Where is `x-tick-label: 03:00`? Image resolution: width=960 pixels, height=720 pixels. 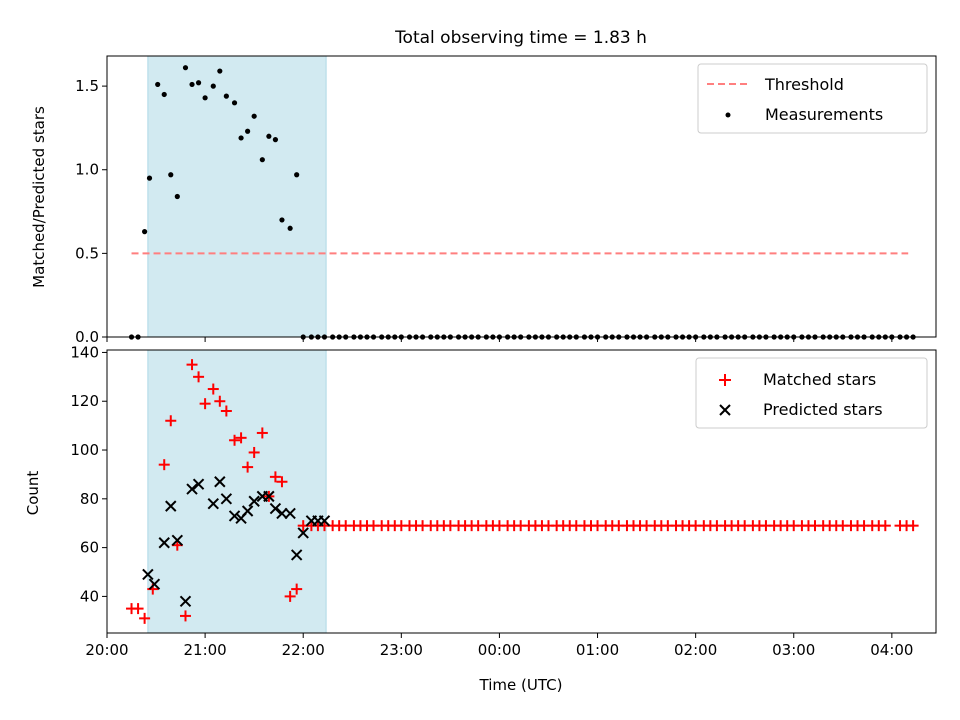 x-tick-label: 03:00 is located at coordinates (793, 650).